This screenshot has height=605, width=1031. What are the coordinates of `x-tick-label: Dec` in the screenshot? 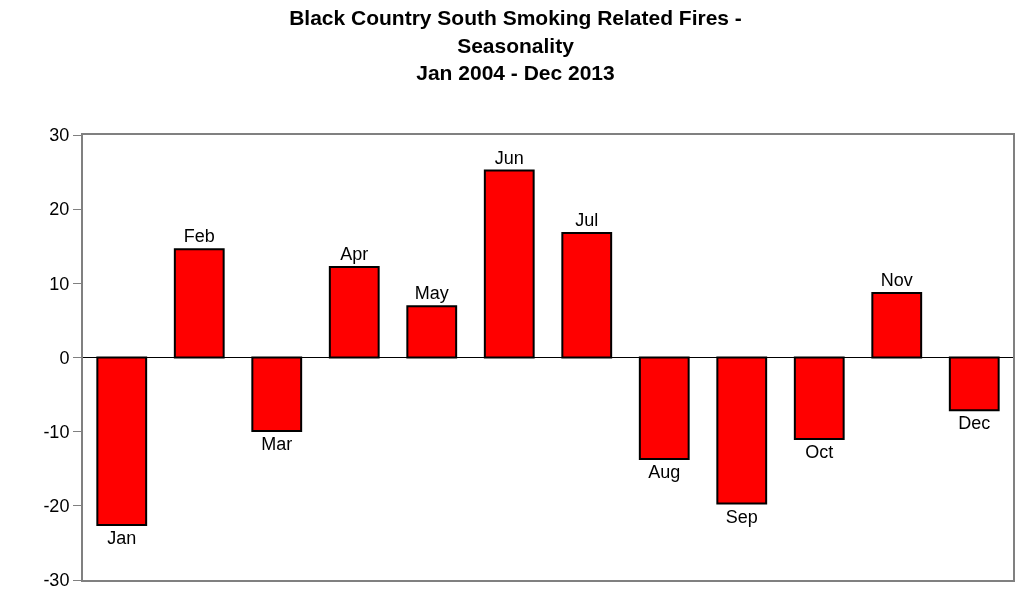 It's located at (974, 423).